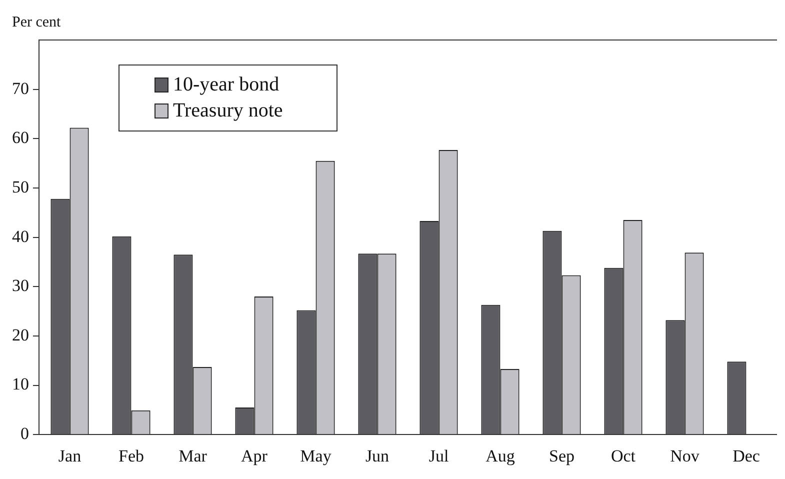  I want to click on legend-label: Treasury note, so click(228, 110).